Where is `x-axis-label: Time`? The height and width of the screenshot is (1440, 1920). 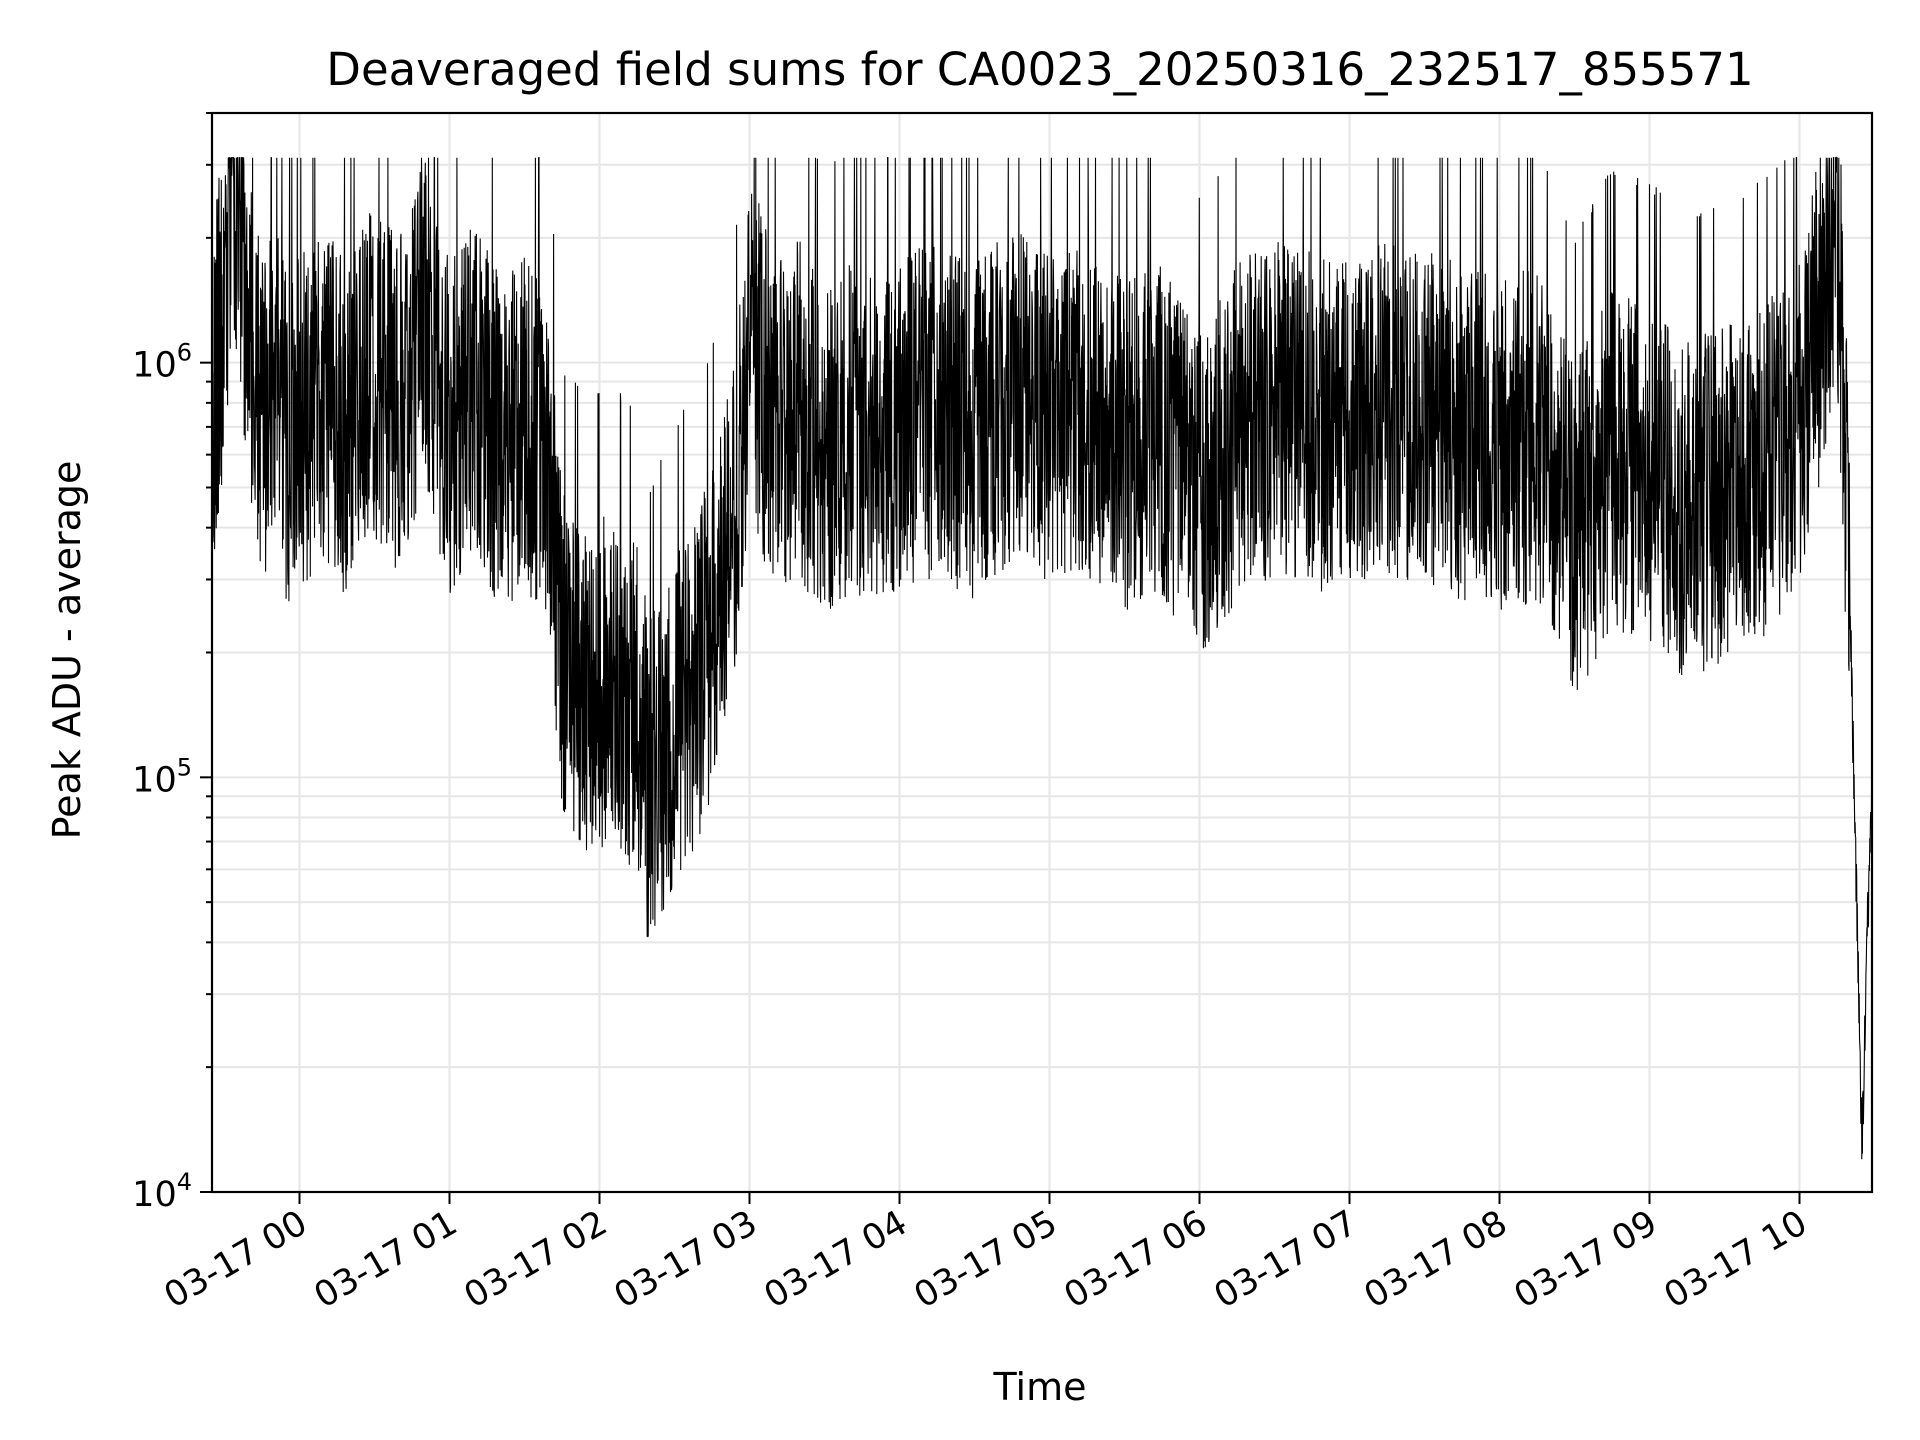
x-axis-label: Time is located at coordinates (1040, 1387).